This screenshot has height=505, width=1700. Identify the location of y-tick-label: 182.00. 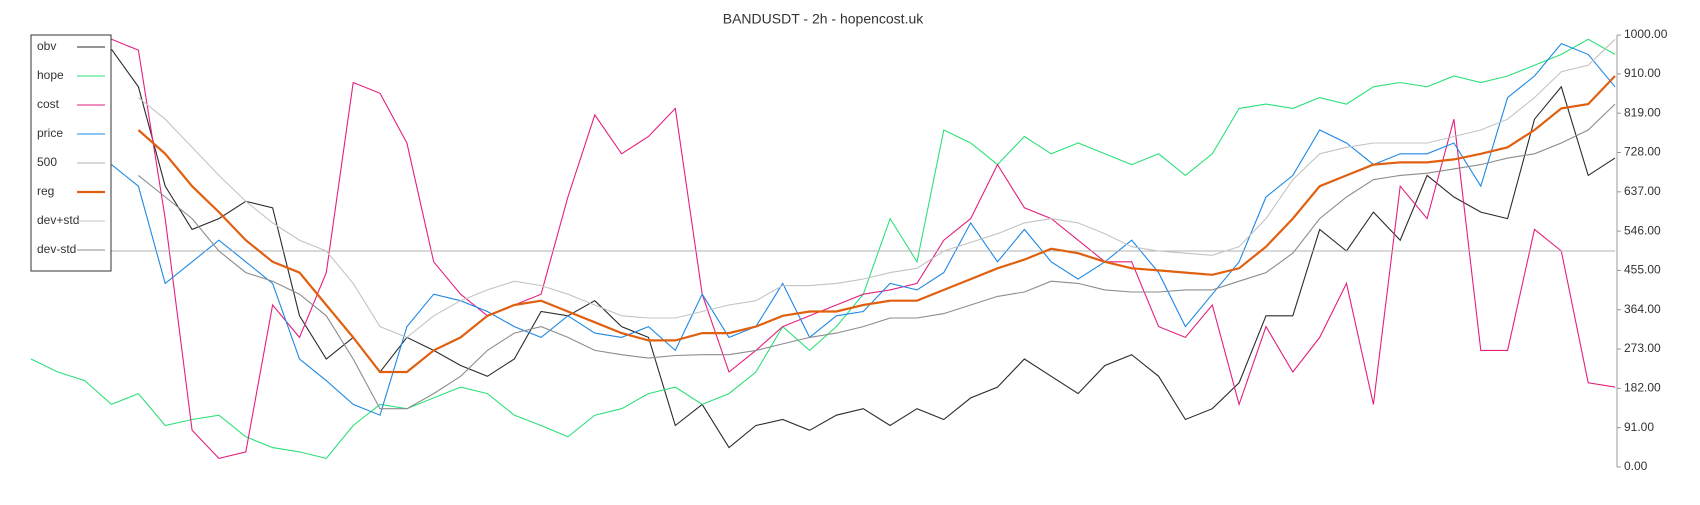
(1642, 388).